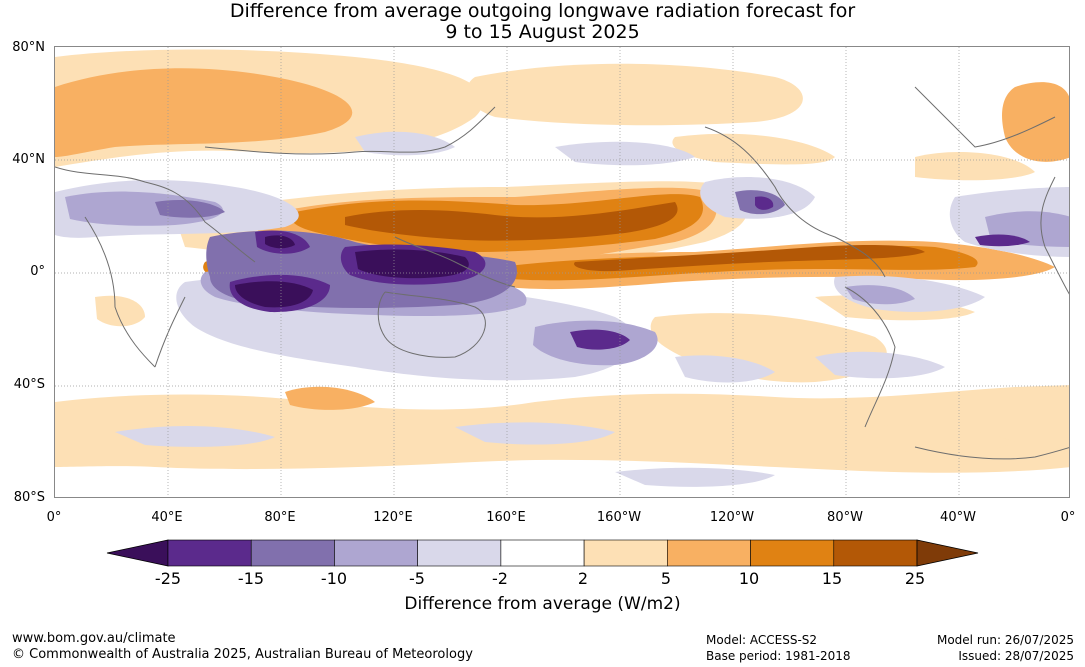 This screenshot has width=1085, height=667. I want to click on lon-label-120e: 120°E, so click(393, 517).